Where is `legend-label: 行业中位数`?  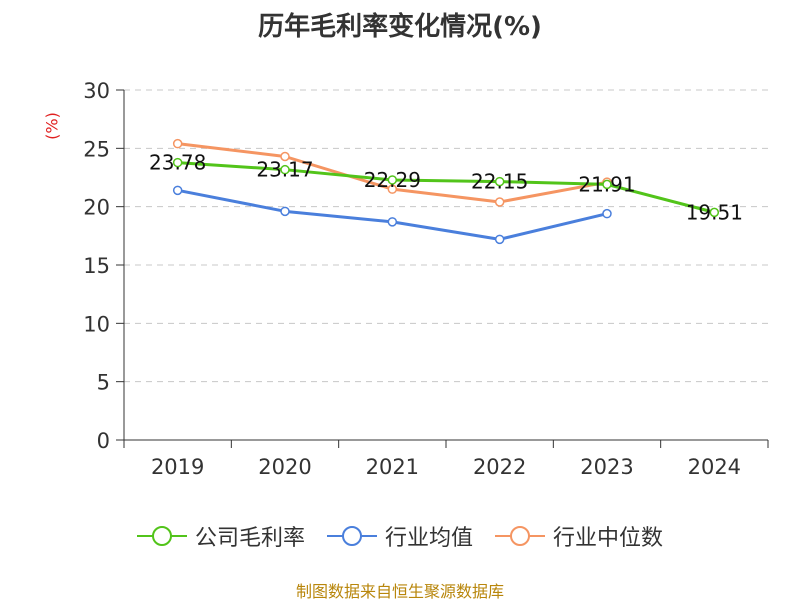
legend-label: 行业中位数 is located at coordinates (608, 538).